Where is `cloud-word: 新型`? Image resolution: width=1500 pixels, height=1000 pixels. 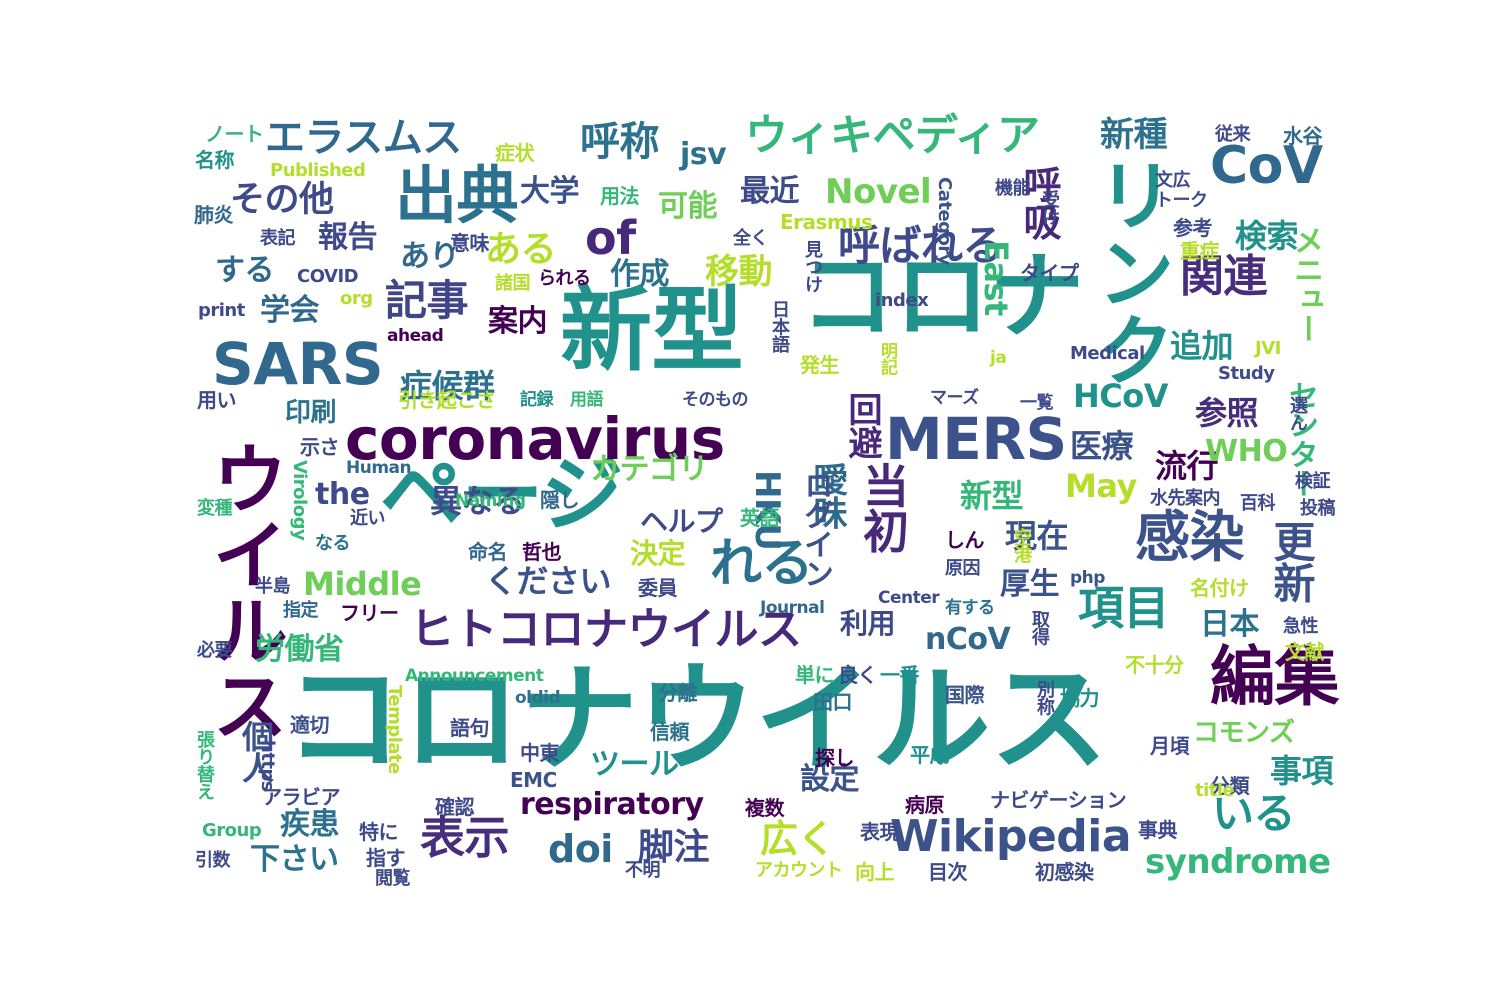 cloud-word: 新型 is located at coordinates (652, 330).